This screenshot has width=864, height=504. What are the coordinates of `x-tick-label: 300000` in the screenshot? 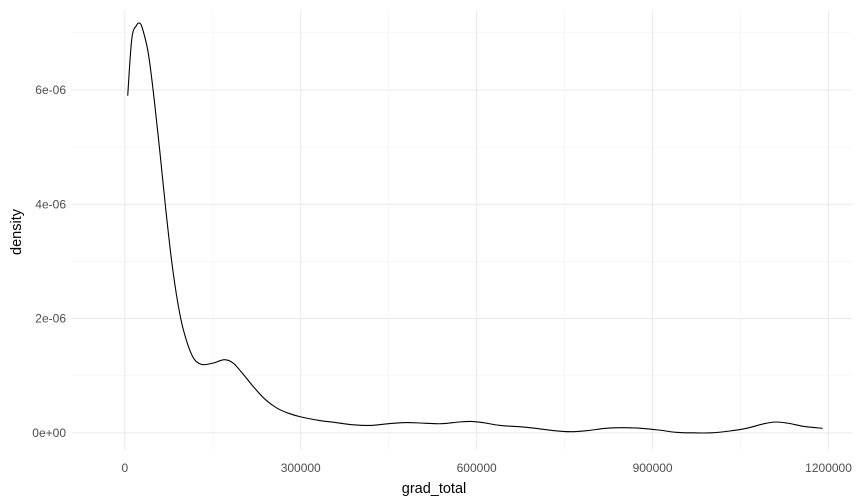 It's located at (301, 468).